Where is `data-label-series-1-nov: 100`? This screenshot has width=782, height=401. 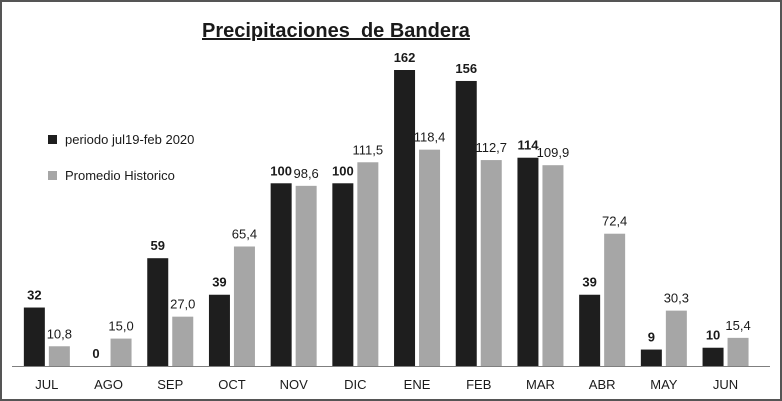 data-label-series-1-nov: 100 is located at coordinates (281, 170).